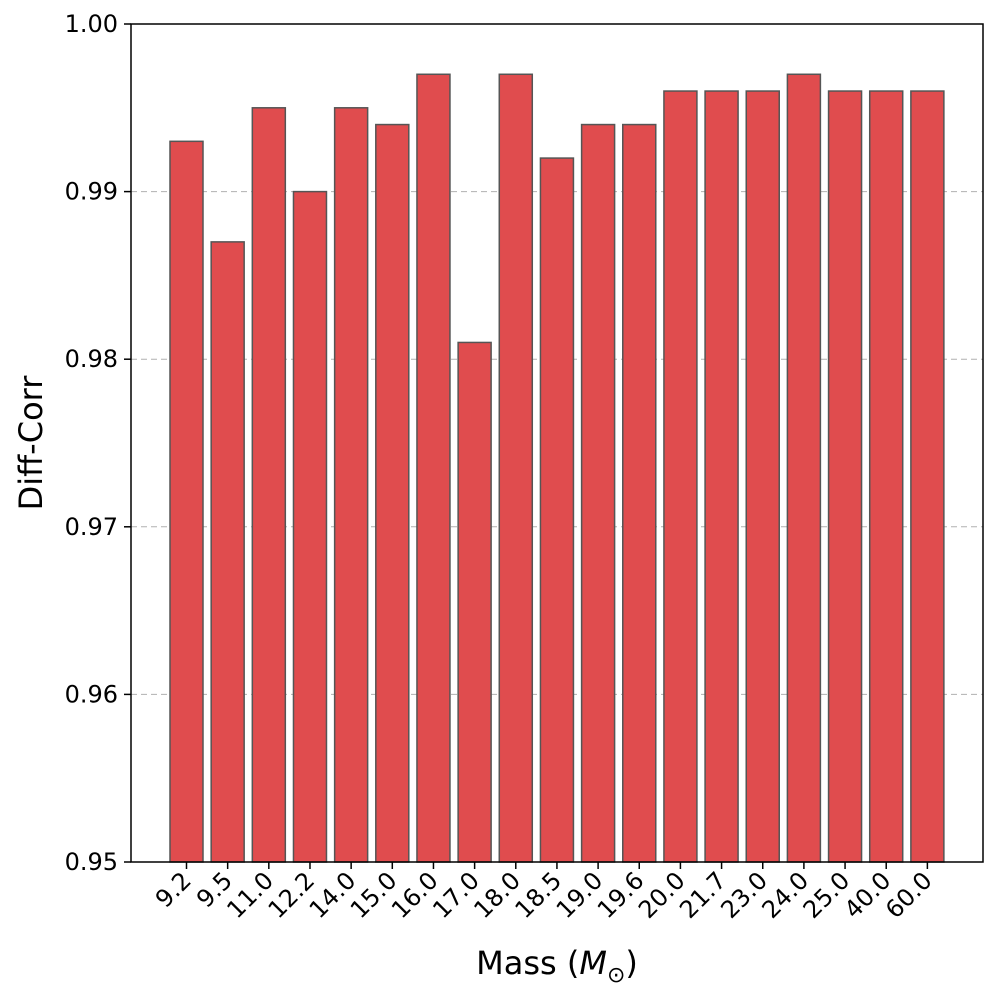 The image size is (996, 996). What do you see at coordinates (91, 862) in the screenshot?
I see `y-tick-label: 0.95` at bounding box center [91, 862].